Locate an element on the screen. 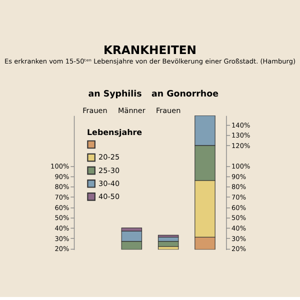 The width and height of the screenshot is (300, 300). legend-label: 40-50 is located at coordinates (109, 196).